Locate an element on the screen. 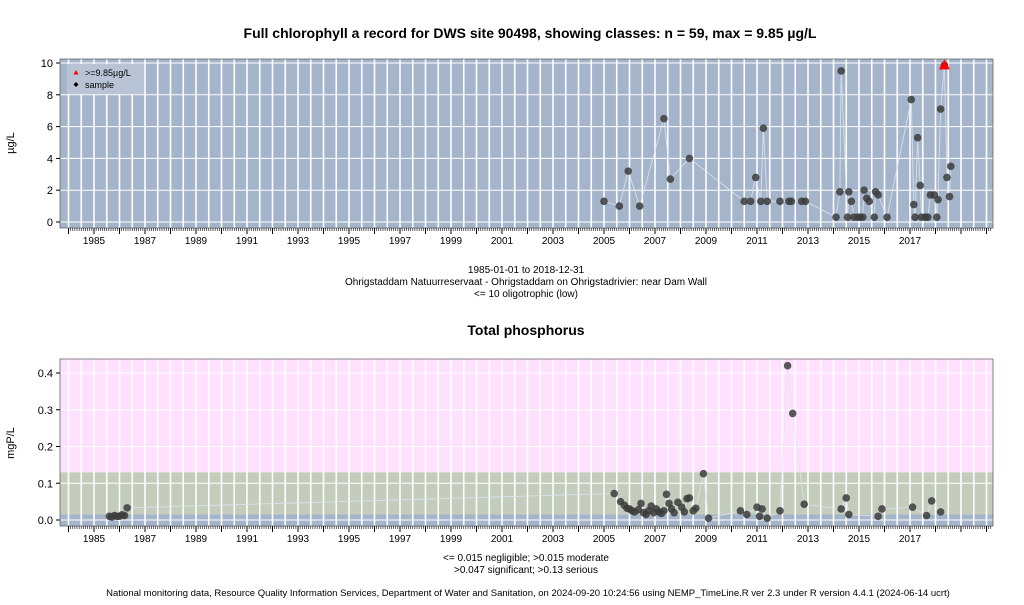  legend-label-max: >=9.85µg/L is located at coordinates (108, 73).